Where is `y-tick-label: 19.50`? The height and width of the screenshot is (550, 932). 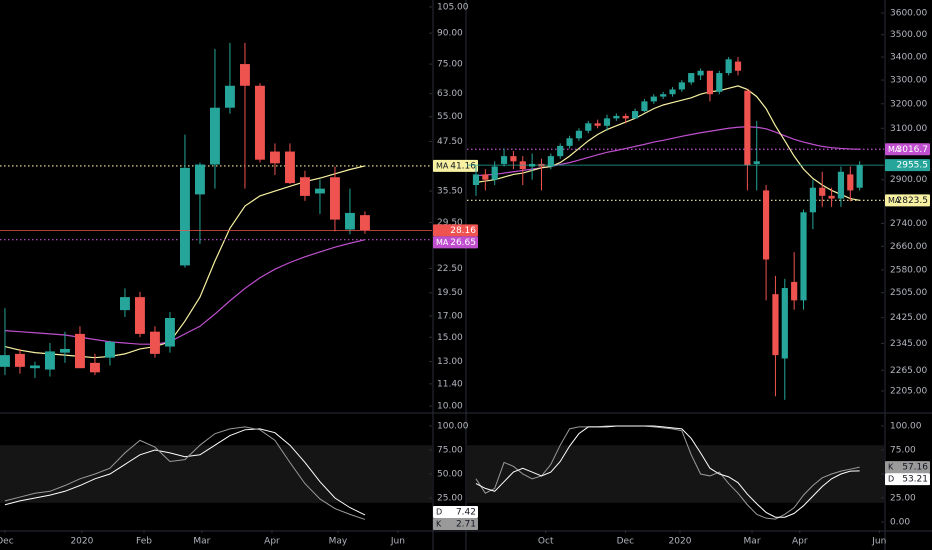
y-tick-label: 19.50 is located at coordinates (450, 293).